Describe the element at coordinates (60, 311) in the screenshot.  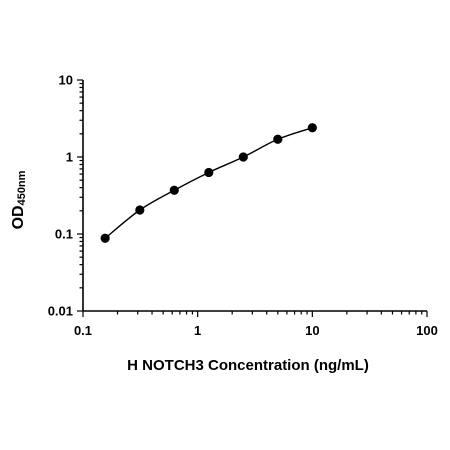
I see `y-tick-label: 0.01` at that location.